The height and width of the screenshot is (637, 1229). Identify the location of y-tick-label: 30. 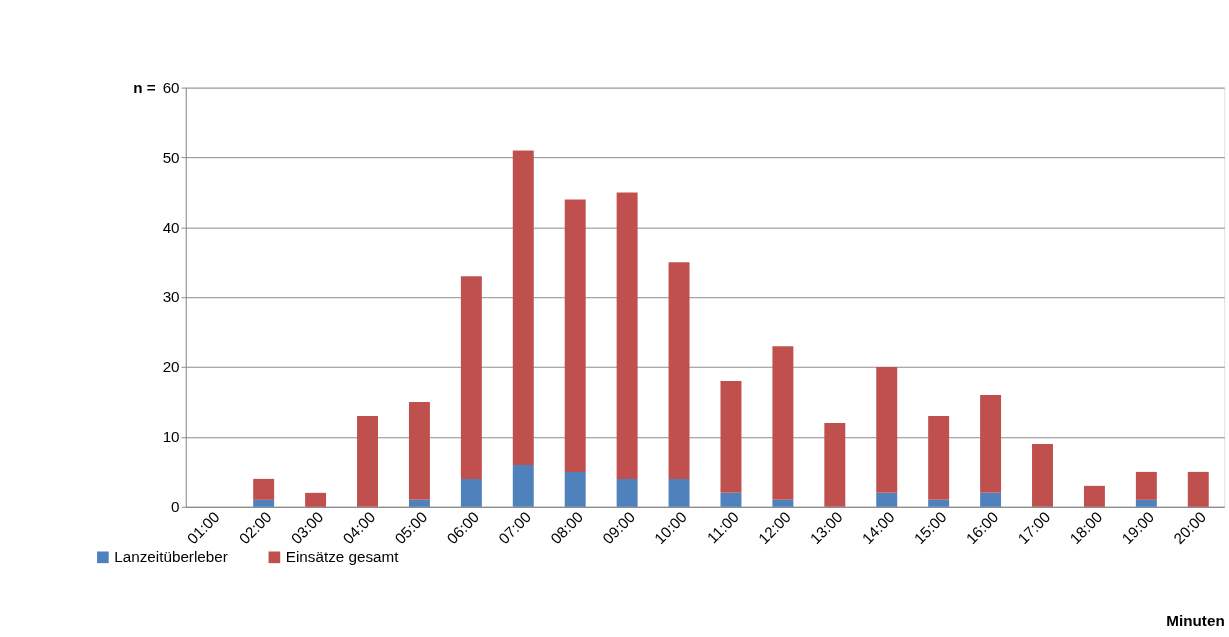
(171, 297).